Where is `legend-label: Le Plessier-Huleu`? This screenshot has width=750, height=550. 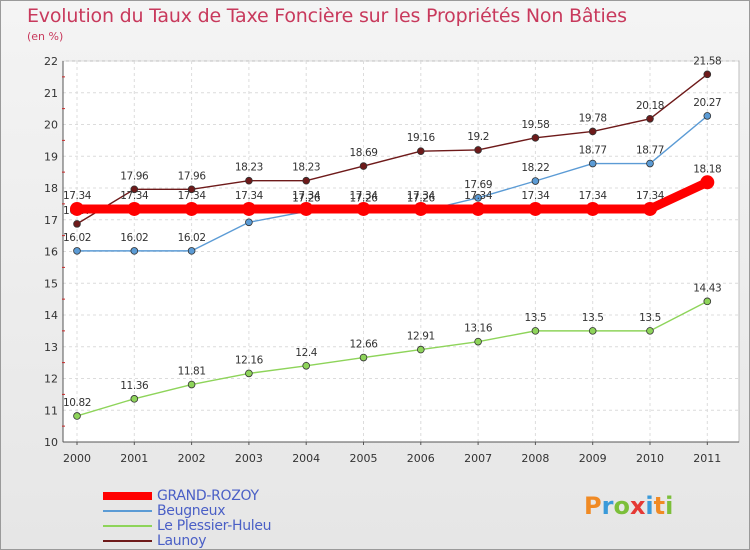
legend-label: Le Plessier-Huleu is located at coordinates (214, 525).